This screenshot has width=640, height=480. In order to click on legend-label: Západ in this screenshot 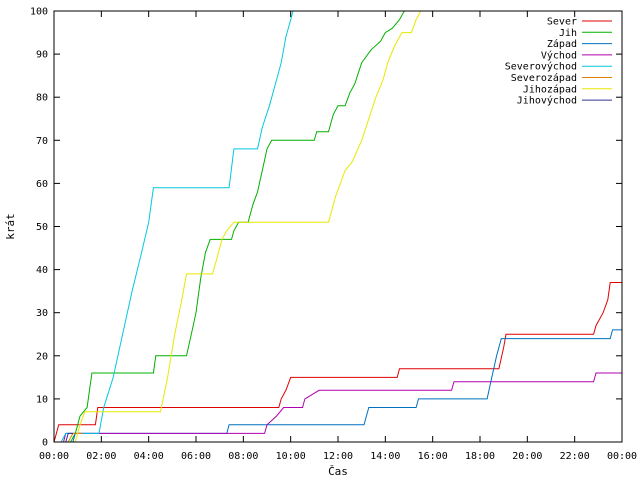, I will do `click(562, 44)`.